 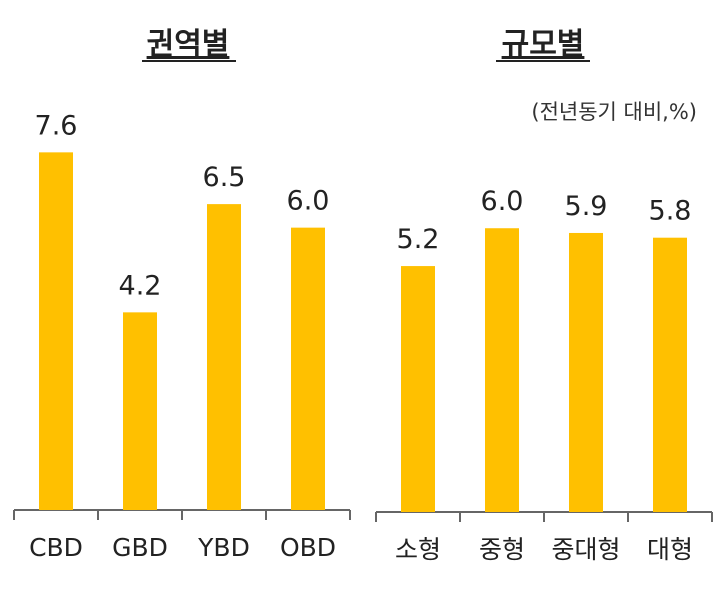 What do you see at coordinates (56, 125) in the screenshot?
I see `region-value-label-0: 7.6` at bounding box center [56, 125].